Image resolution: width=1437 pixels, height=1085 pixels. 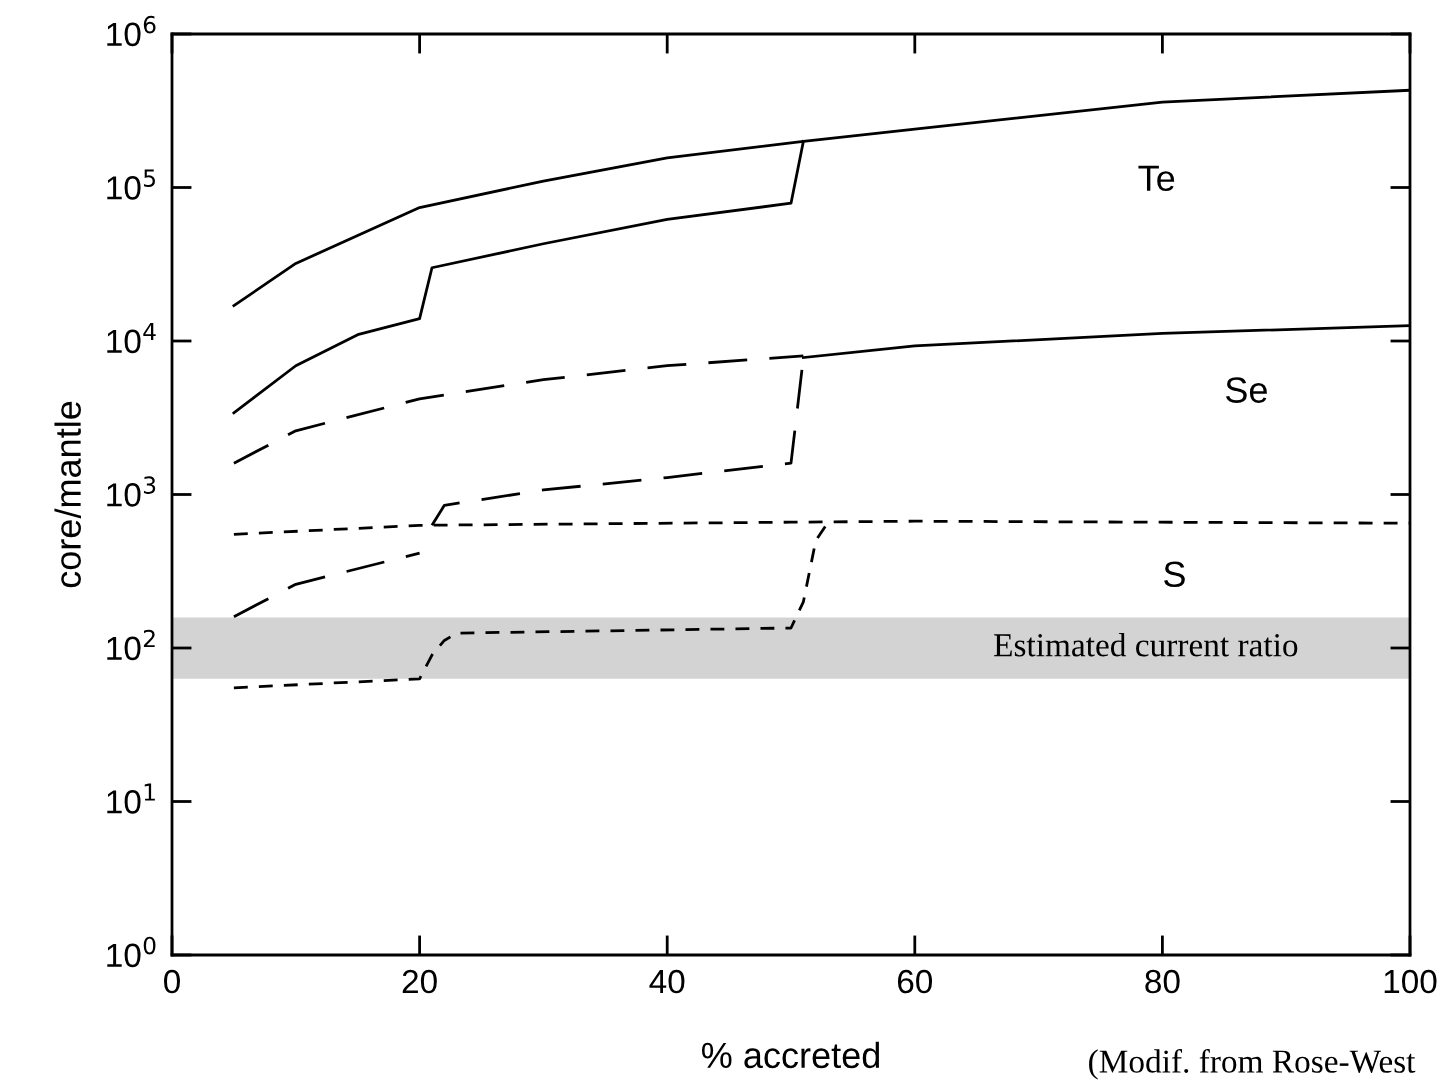 I want to click on y-tick-label: 10$^{0}$, so click(x=131, y=952).